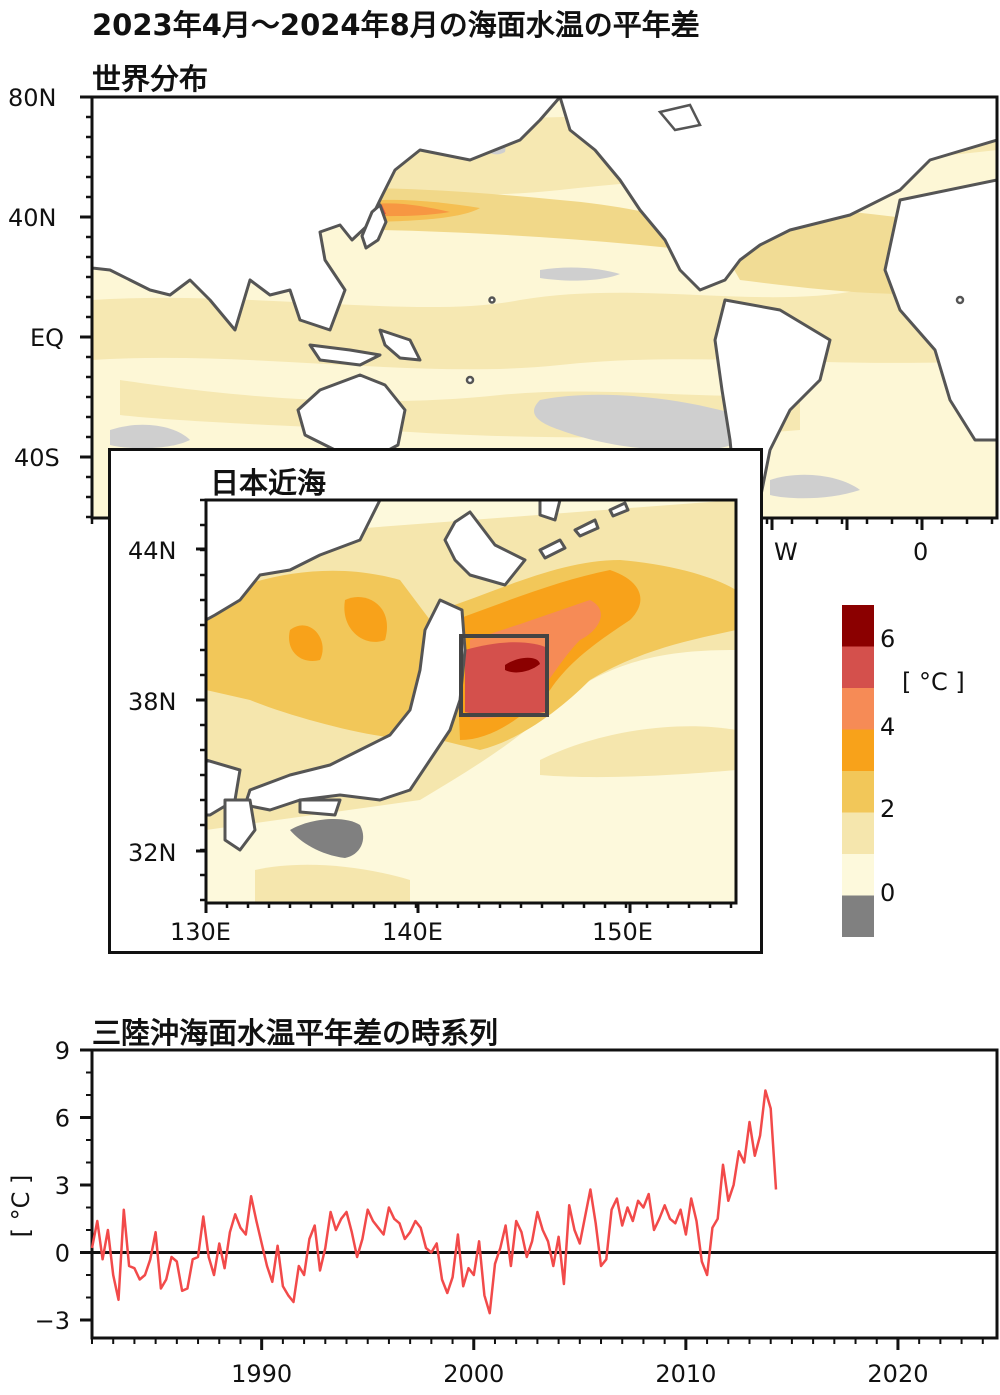 The height and width of the screenshot is (1395, 1000). What do you see at coordinates (412, 932) in the screenshot?
I see `inset-lon-tick-140e: 140E` at bounding box center [412, 932].